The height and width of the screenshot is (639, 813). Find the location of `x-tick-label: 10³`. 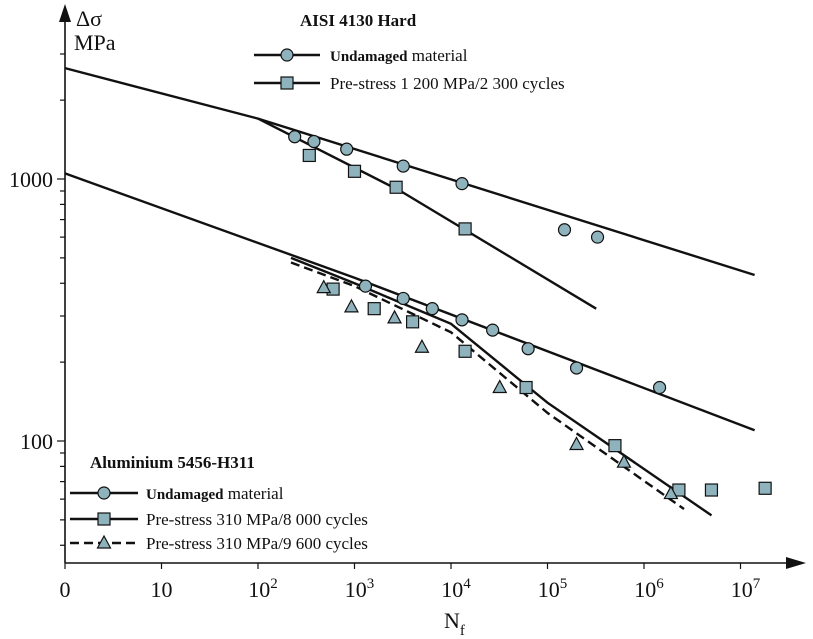

x-tick-label: 10³ is located at coordinates (360, 589).